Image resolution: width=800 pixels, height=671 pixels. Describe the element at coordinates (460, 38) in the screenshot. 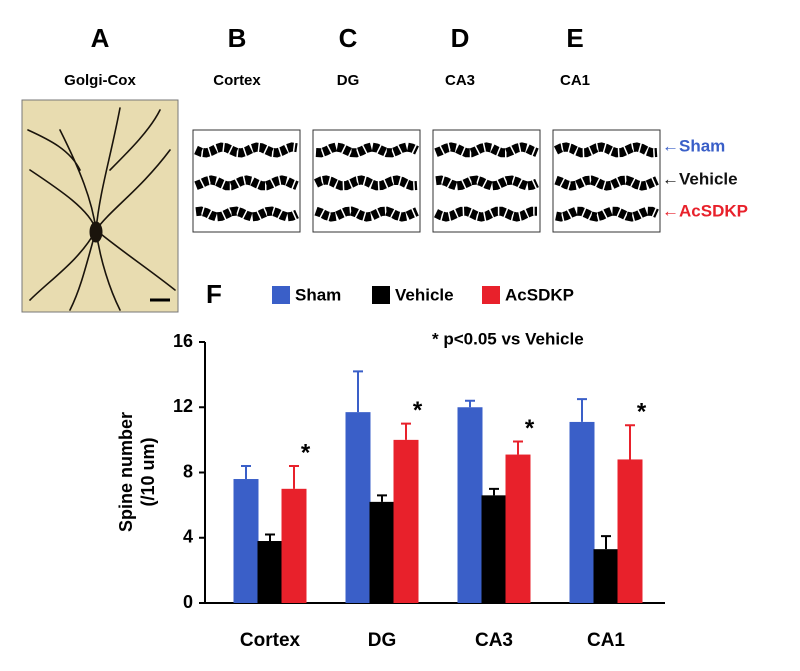

I see `panel-letter: D` at that location.